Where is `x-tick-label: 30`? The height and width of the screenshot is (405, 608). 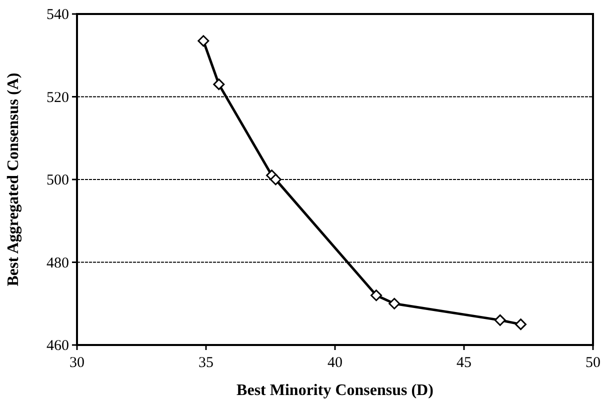 x-tick-label: 30 is located at coordinates (77, 363).